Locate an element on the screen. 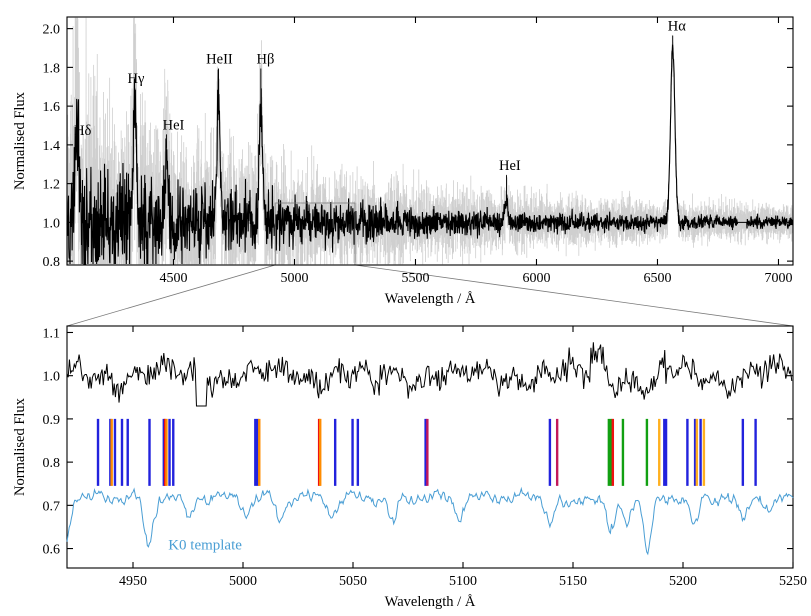  top-peak-label: Hβ is located at coordinates (266, 60).